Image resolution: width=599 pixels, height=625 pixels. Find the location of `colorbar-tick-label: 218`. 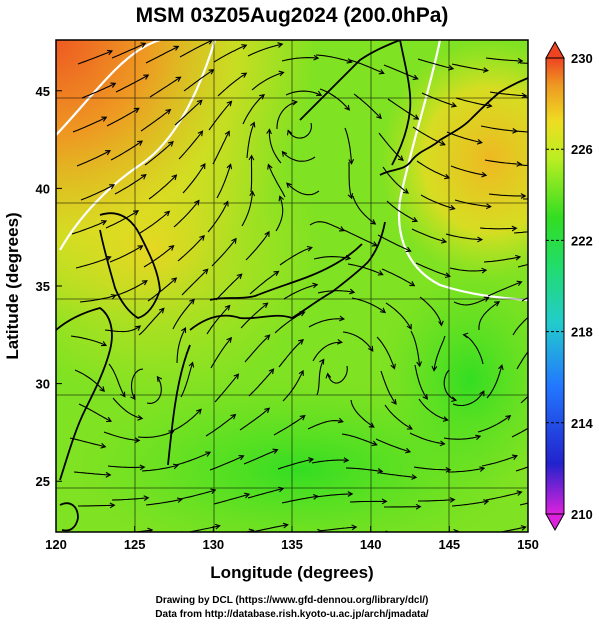

colorbar-tick-label: 218 is located at coordinates (582, 332).